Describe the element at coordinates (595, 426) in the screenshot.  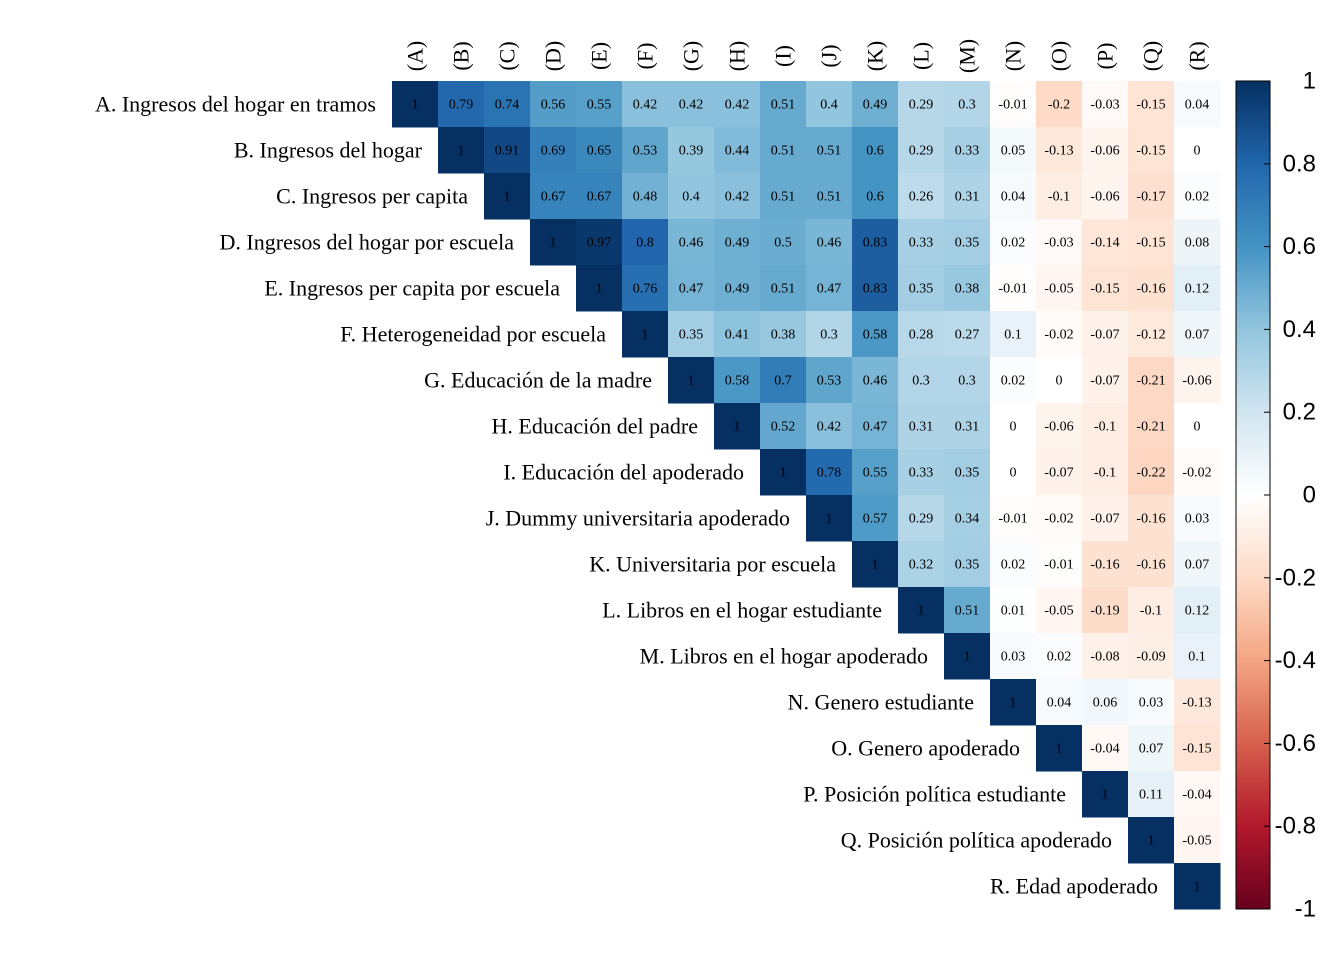
I see `row-label: H. Educación del padre` at that location.